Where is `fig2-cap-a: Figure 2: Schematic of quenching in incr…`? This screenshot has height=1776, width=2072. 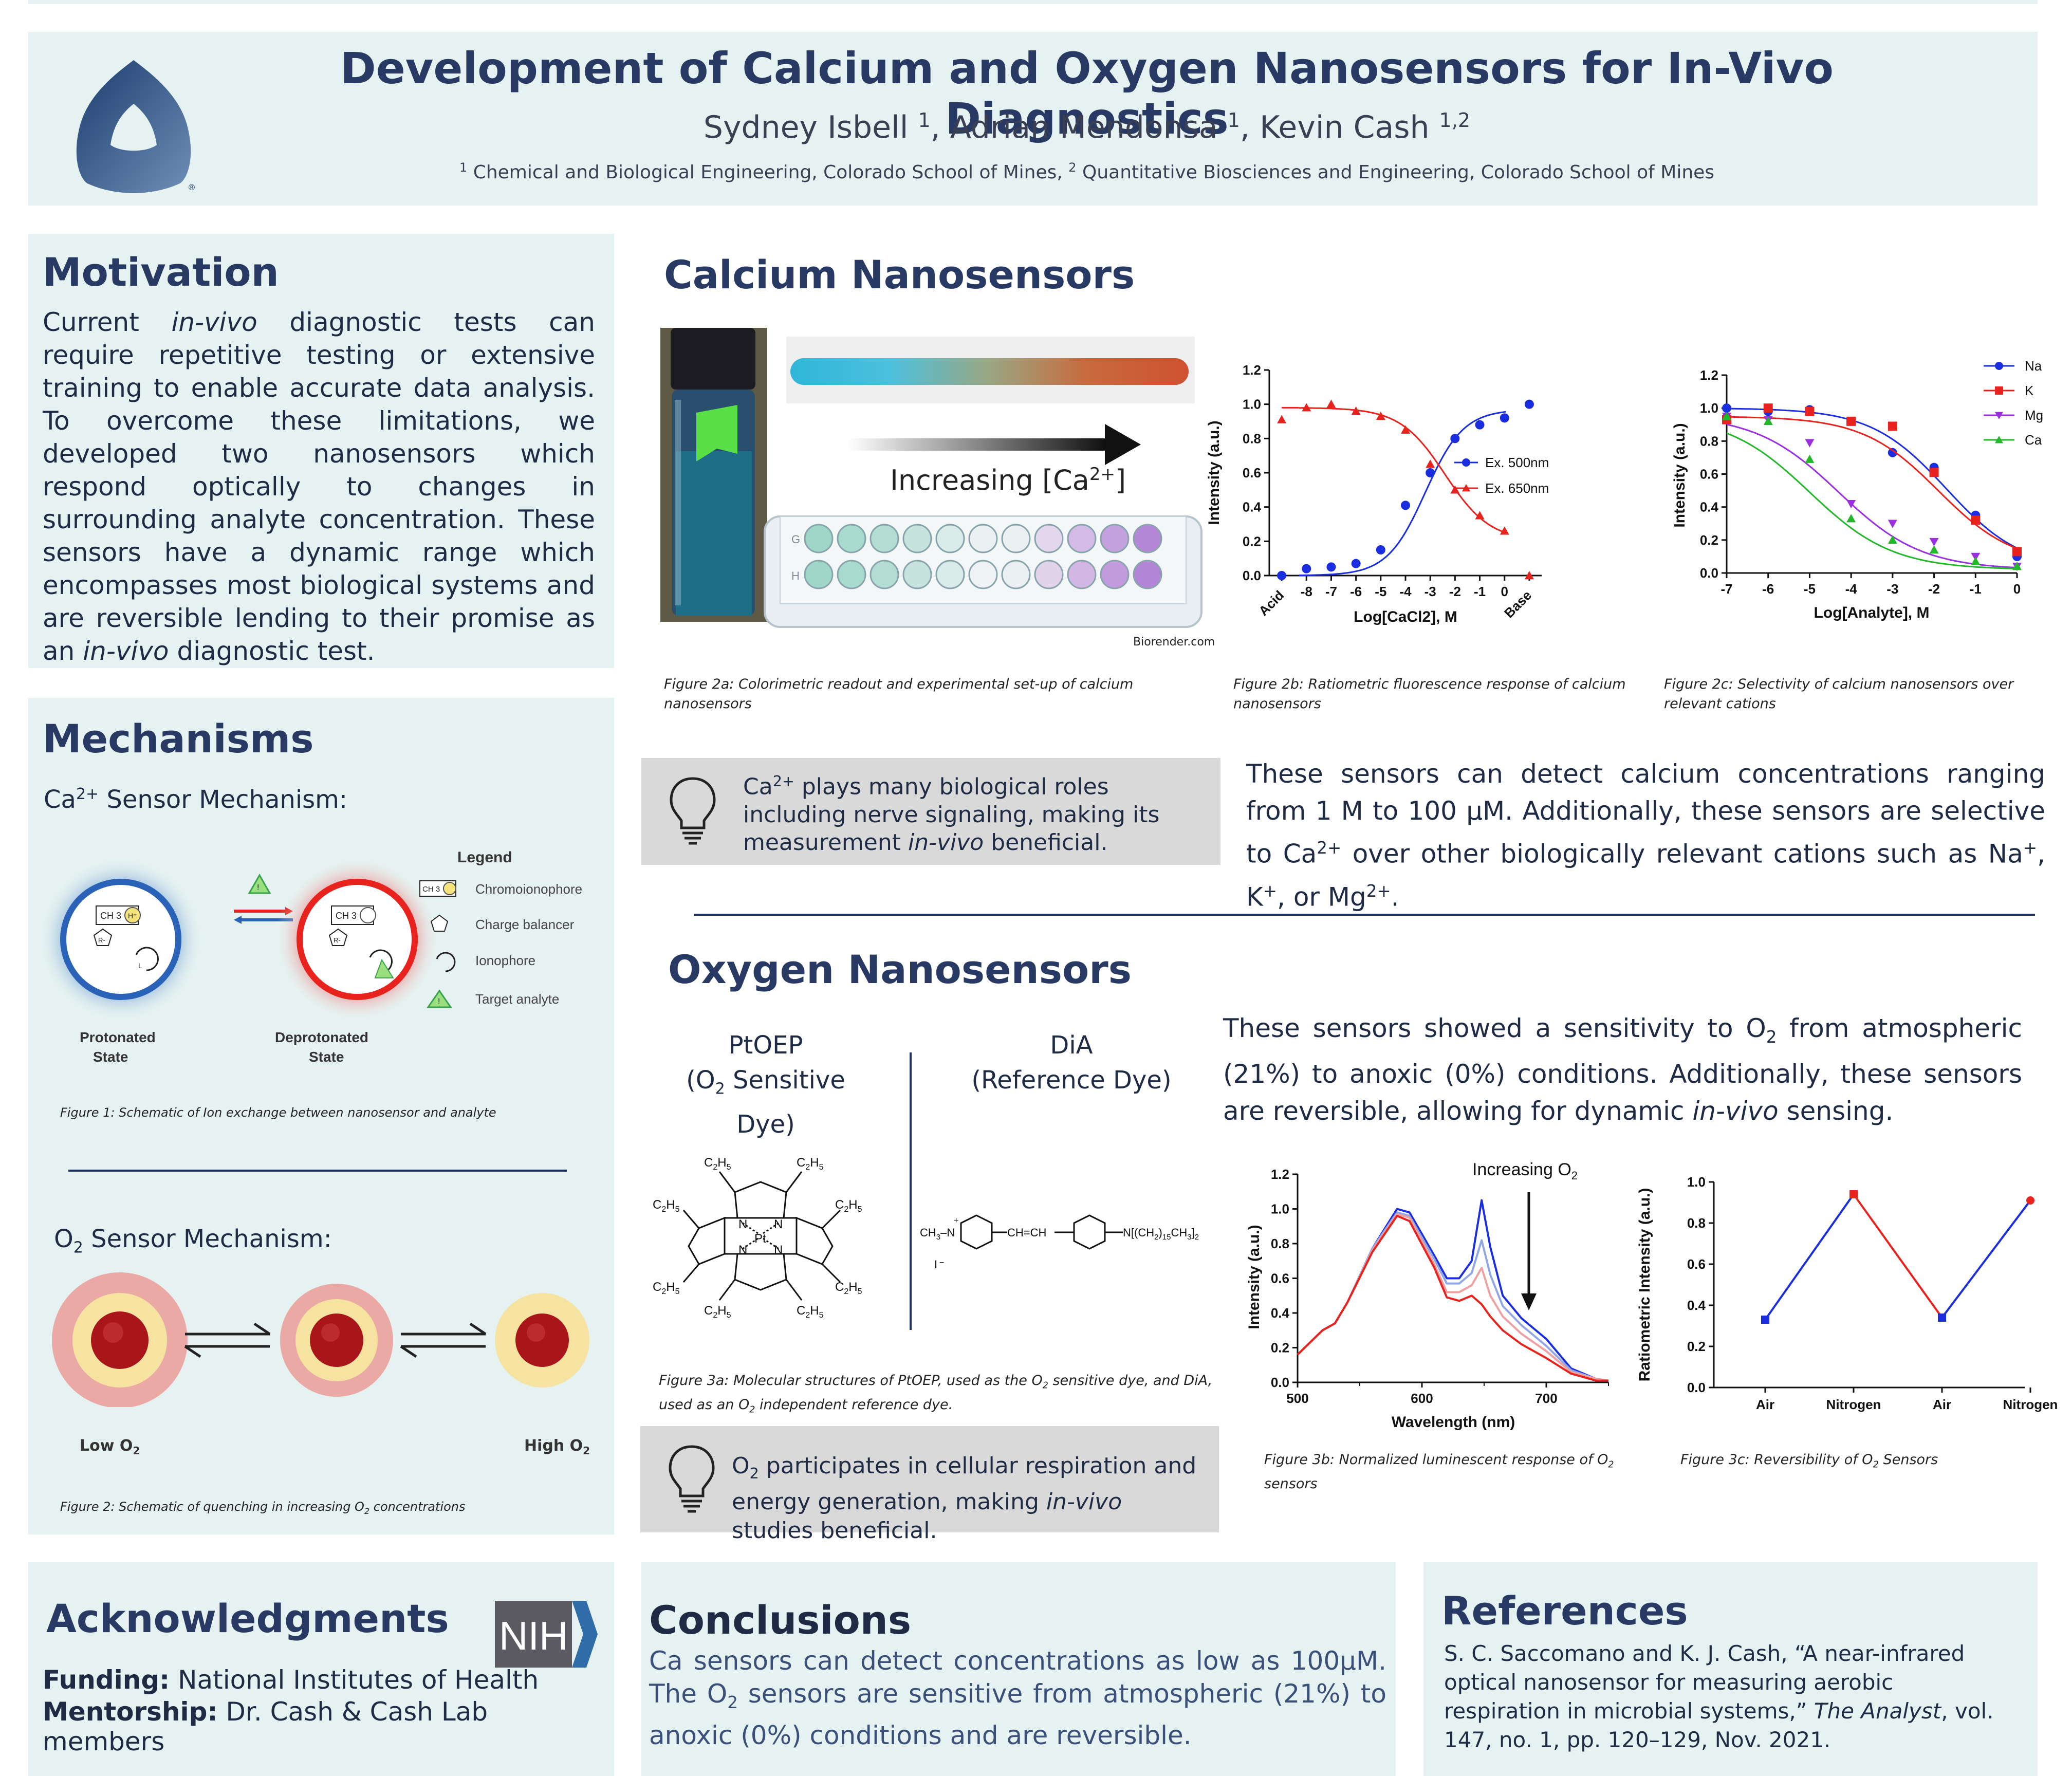
fig2-cap-a: Figure 2: Schematic of quenching in incr… is located at coordinates (212, 1507).